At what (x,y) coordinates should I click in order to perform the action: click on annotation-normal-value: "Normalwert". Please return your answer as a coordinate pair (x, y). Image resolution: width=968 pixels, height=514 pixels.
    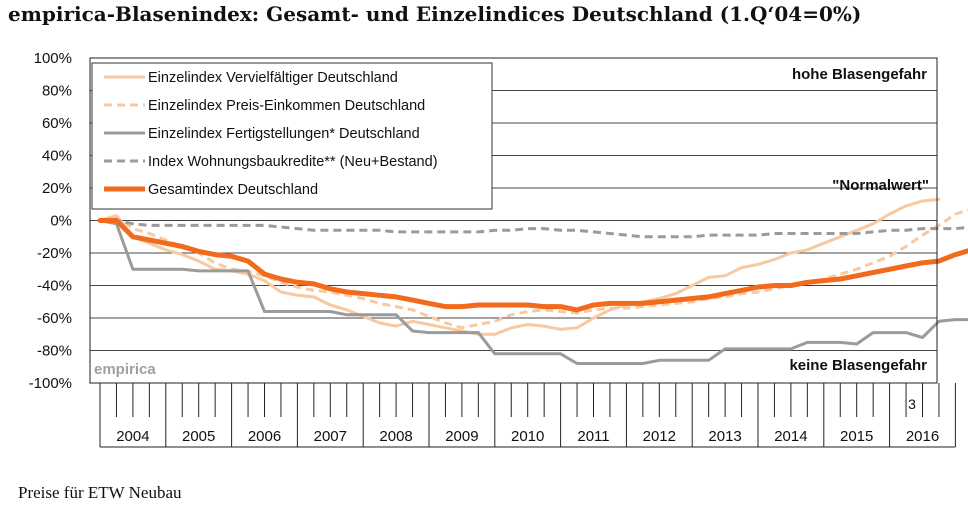
    Looking at the image, I should click on (880, 185).